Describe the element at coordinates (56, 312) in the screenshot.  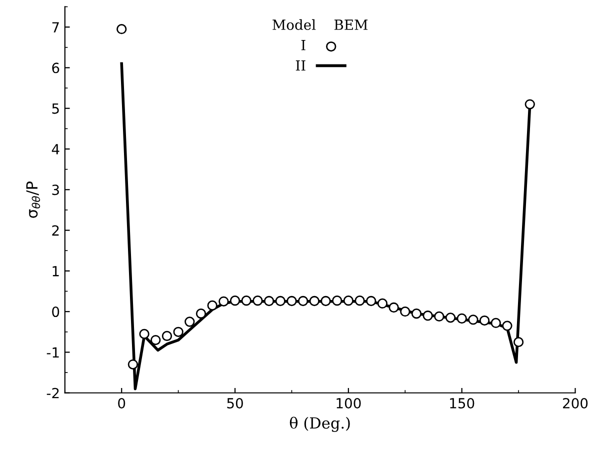
I see `y-tick-label: 0` at that location.